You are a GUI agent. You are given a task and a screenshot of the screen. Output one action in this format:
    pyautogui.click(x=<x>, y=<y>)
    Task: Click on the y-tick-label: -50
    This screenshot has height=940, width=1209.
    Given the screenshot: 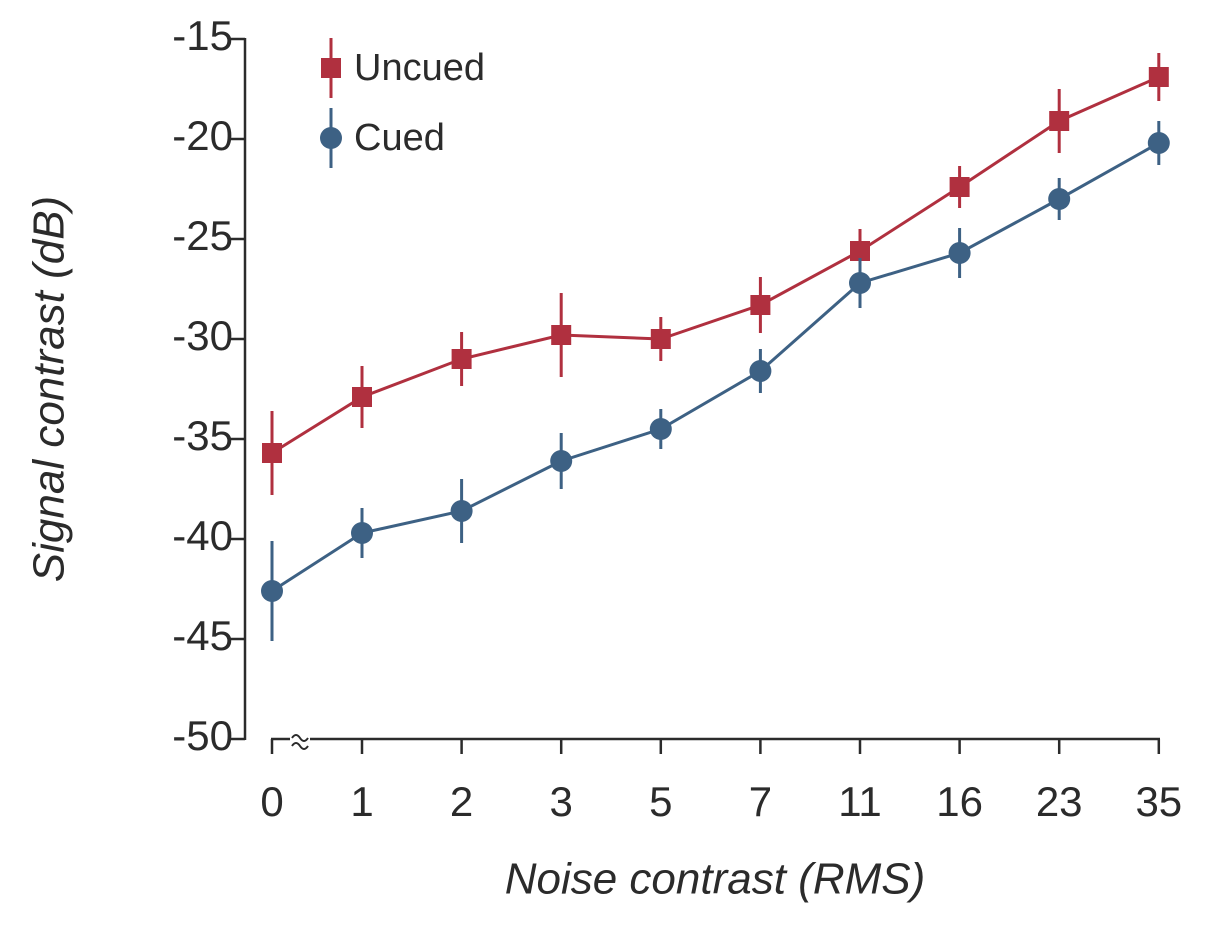 What is the action you would take?
    pyautogui.click(x=202, y=735)
    